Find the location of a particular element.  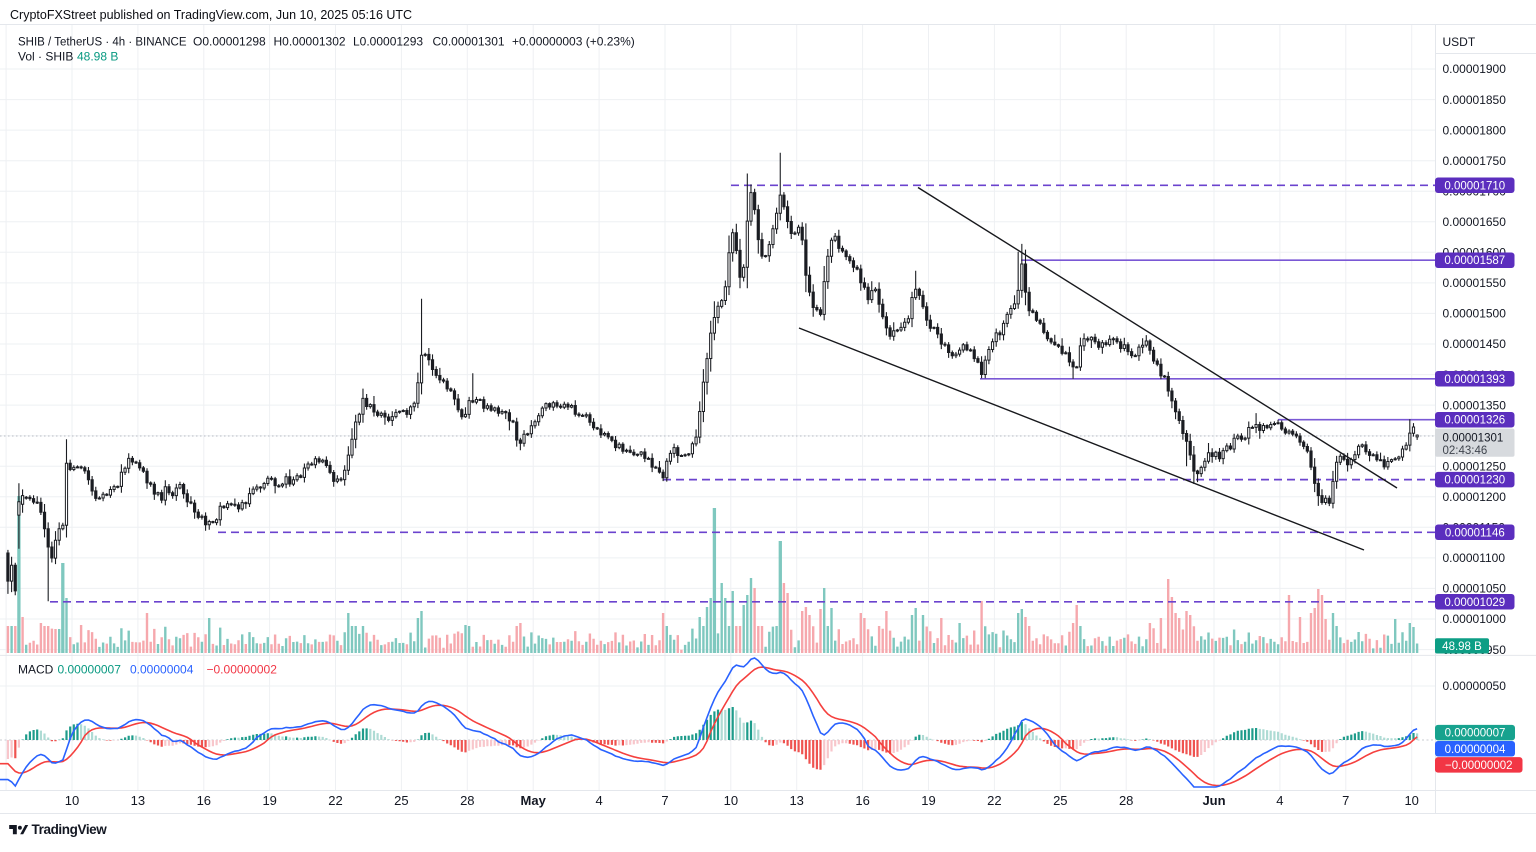

svg-text: 0.00001393 is located at coordinates (1474, 380).